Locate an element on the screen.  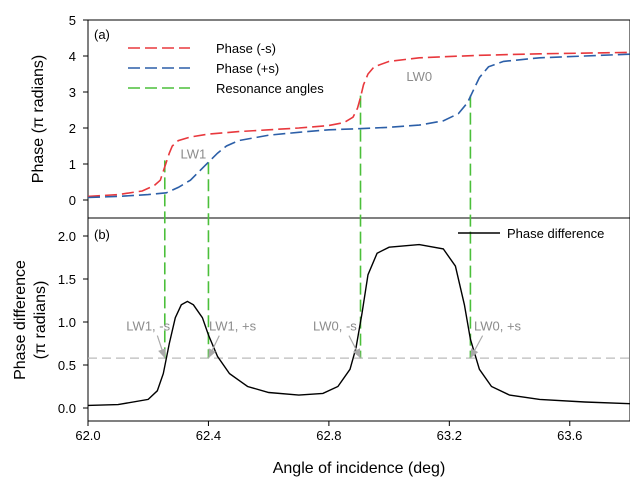
y-tick-label-a-3: 3 is located at coordinates (72, 92).